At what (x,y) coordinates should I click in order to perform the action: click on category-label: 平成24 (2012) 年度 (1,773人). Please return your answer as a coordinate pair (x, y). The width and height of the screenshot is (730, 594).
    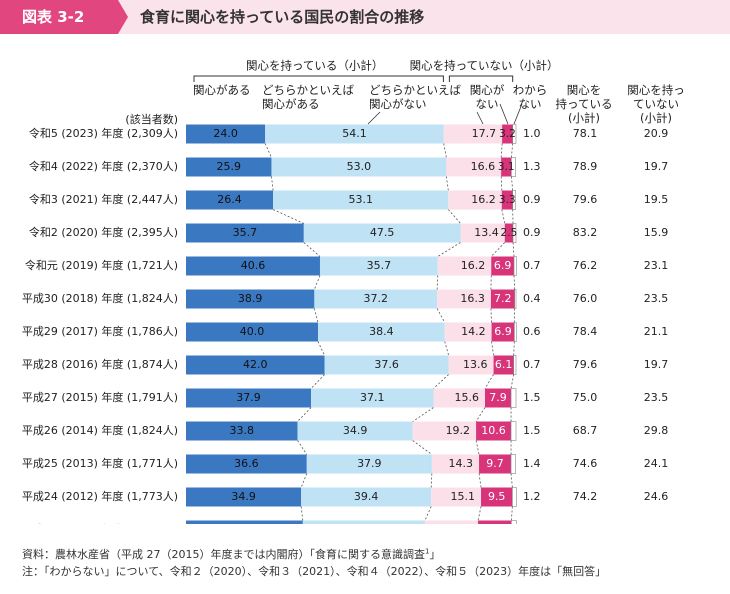
    Looking at the image, I should click on (100, 496).